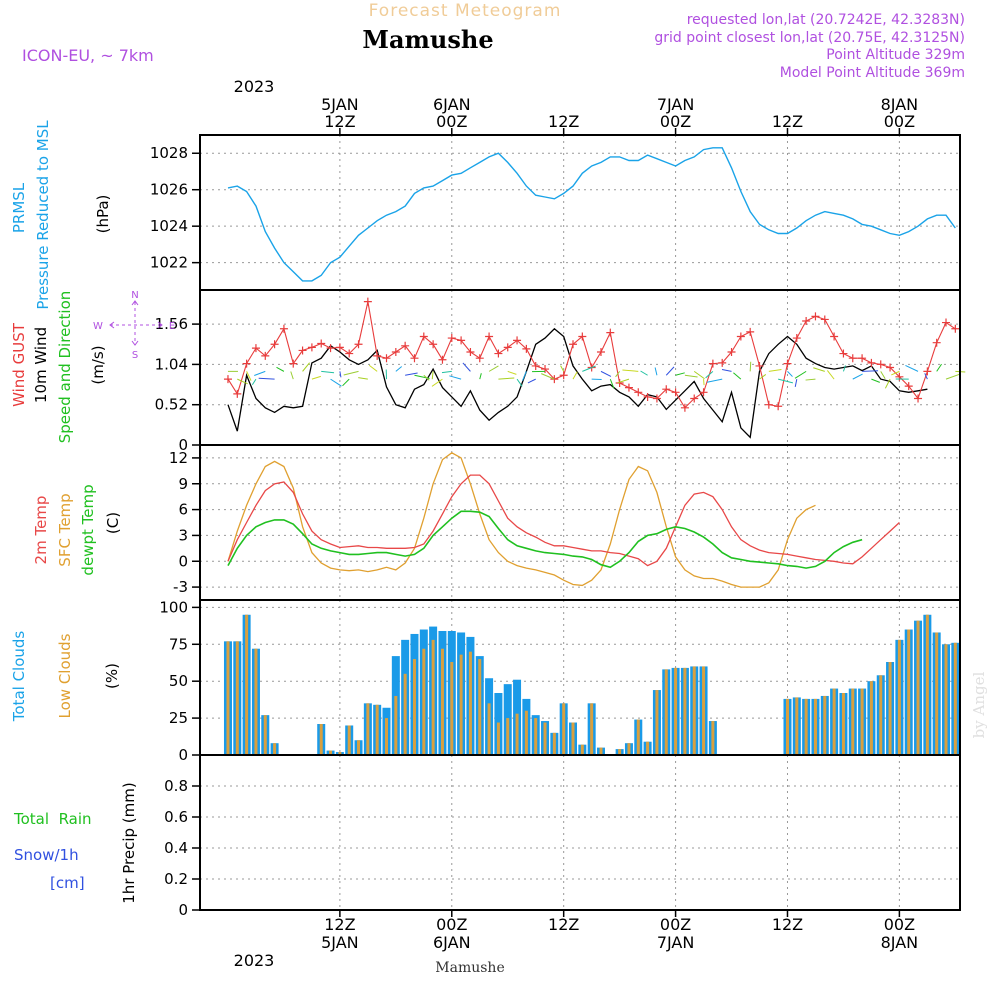 This screenshot has width=1000, height=1005. What do you see at coordinates (826, 20) in the screenshot?
I see `info-line-requested: requested lon,lat (20.7242E, 42.3283N)` at bounding box center [826, 20].